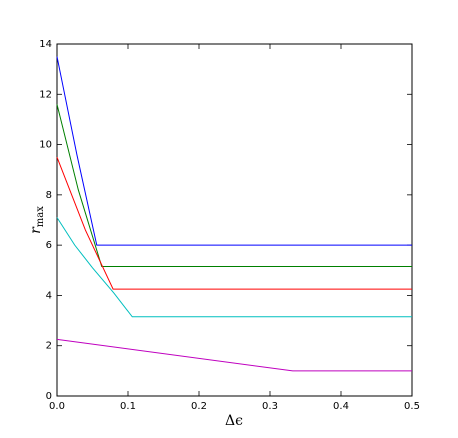  Describe the element at coordinates (270, 406) in the screenshot. I see `x-tick-label: 0.3` at that location.